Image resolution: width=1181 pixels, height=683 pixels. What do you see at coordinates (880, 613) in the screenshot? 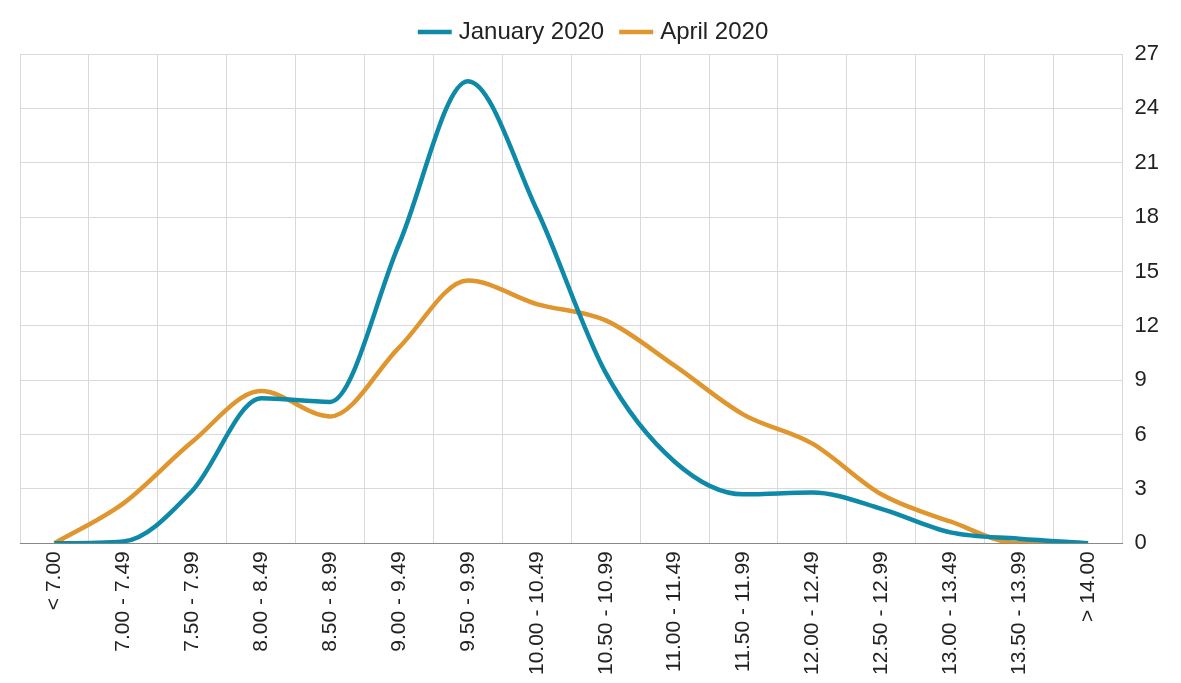
I see `x-tick-label: 12.50 - 12.99` at bounding box center [880, 613].